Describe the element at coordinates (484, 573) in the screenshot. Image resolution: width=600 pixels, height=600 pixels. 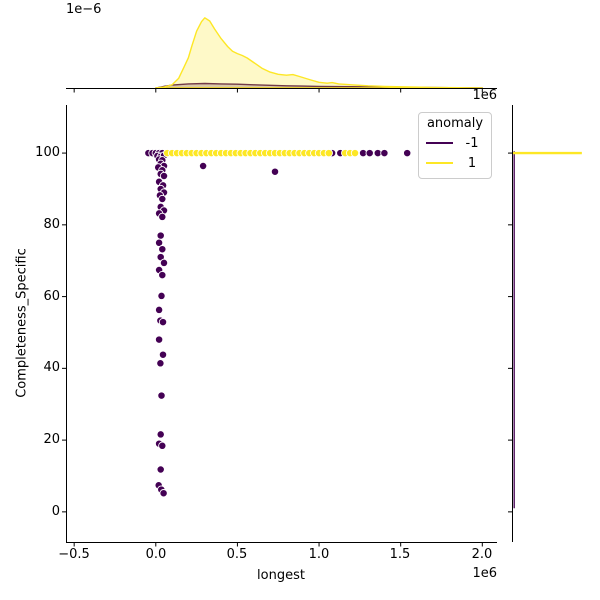
I see `x-axis-offset-label: 1e6` at that location.